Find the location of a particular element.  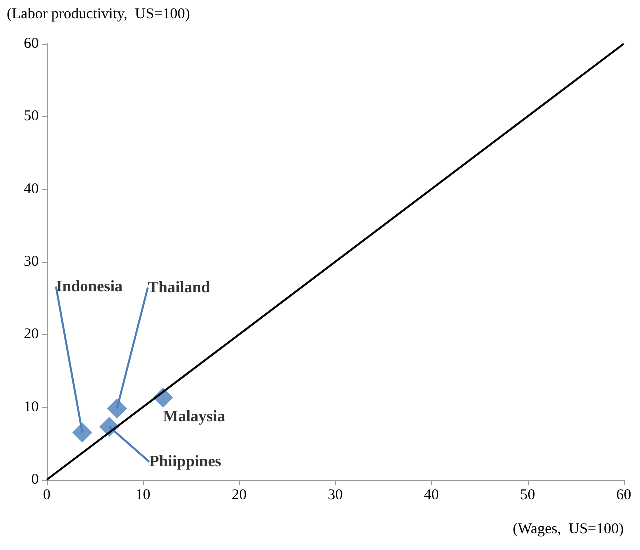

annotation: Malaysia is located at coordinates (194, 417).